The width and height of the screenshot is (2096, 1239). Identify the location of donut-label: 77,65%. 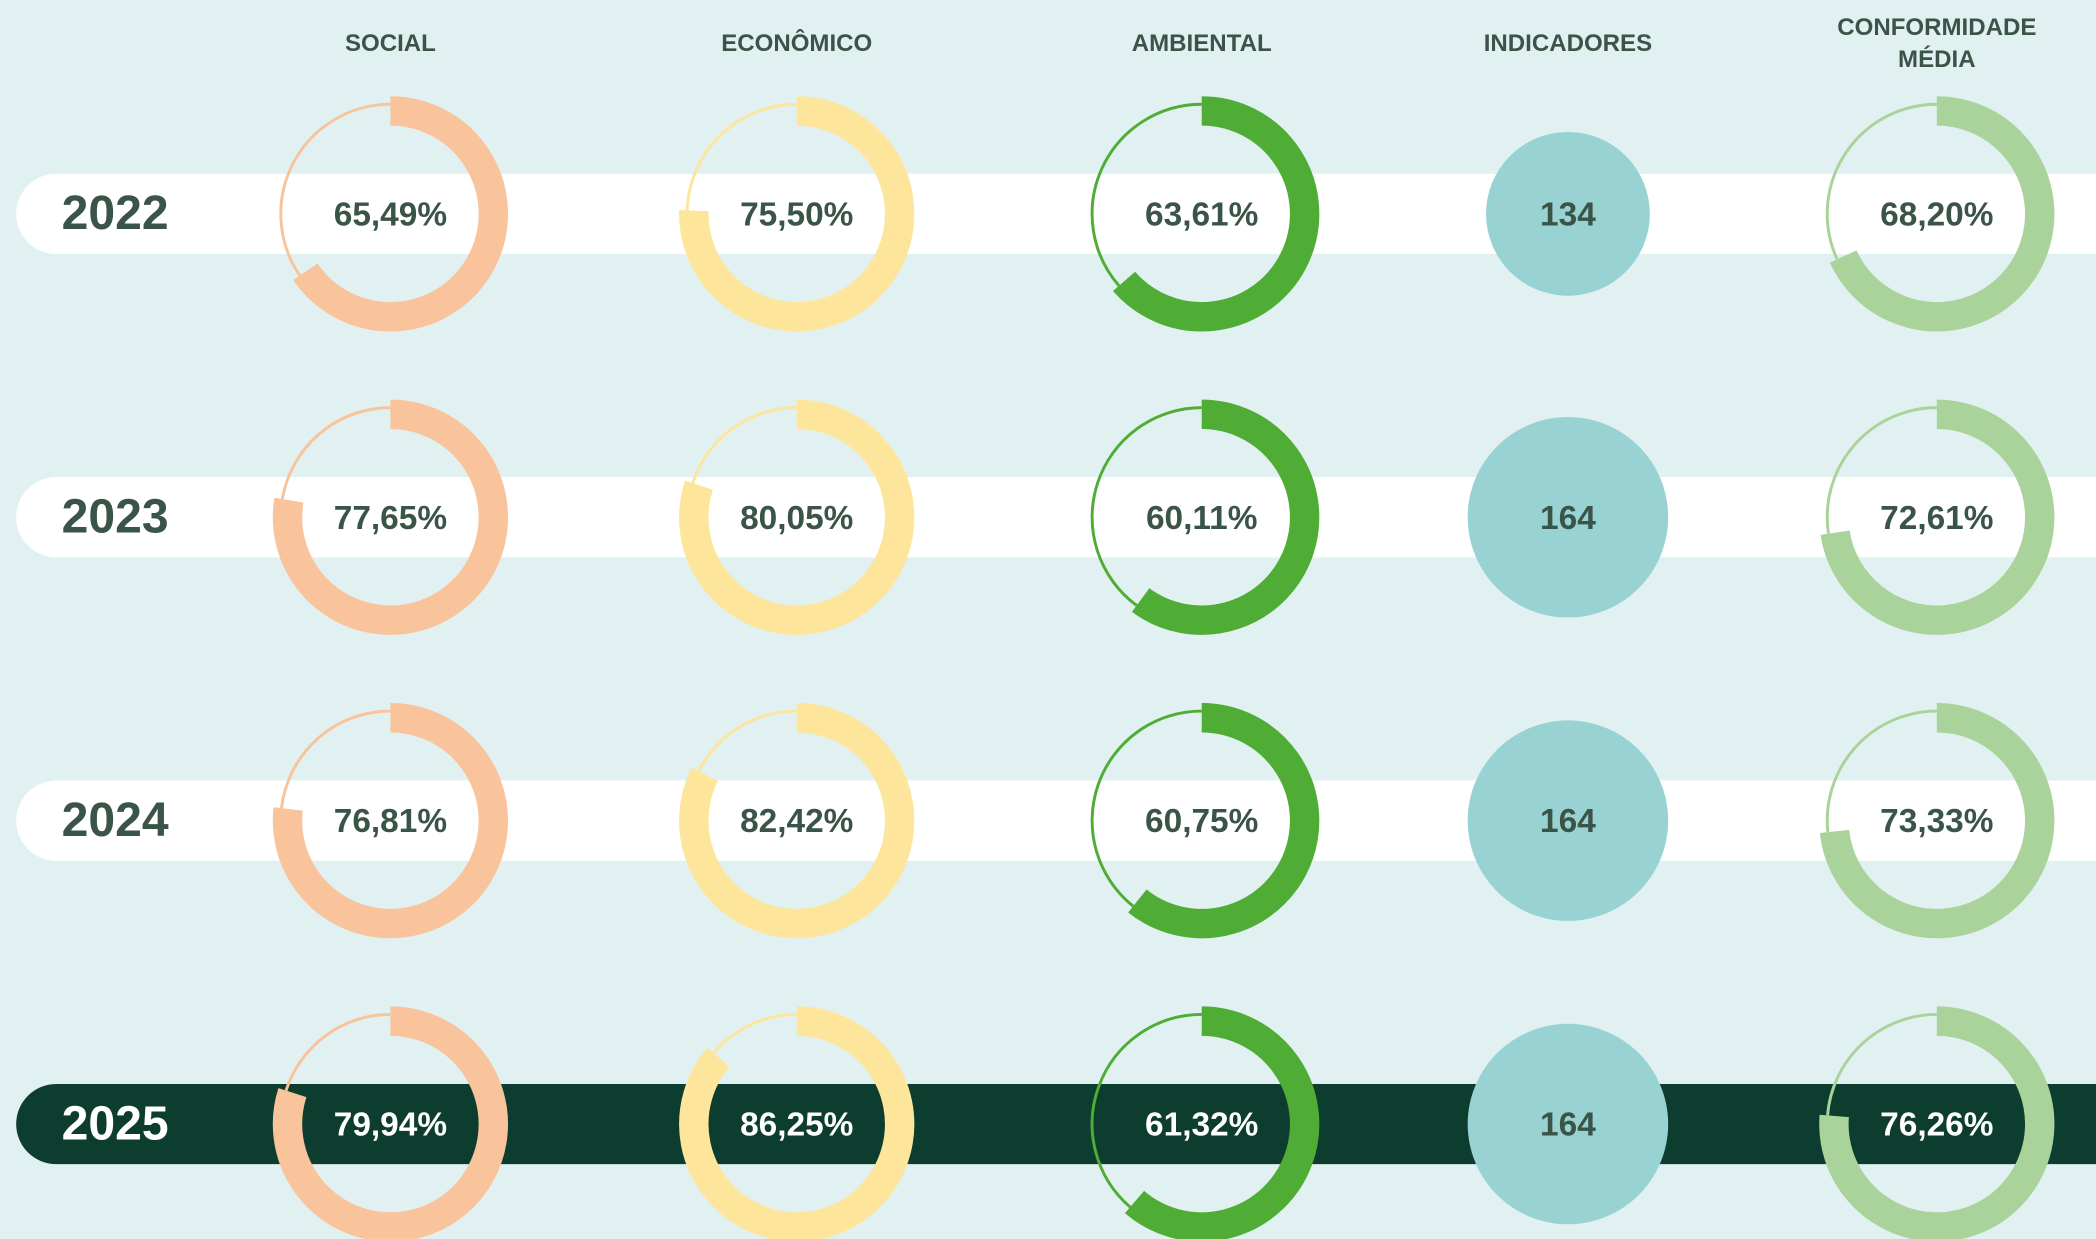
(390, 518).